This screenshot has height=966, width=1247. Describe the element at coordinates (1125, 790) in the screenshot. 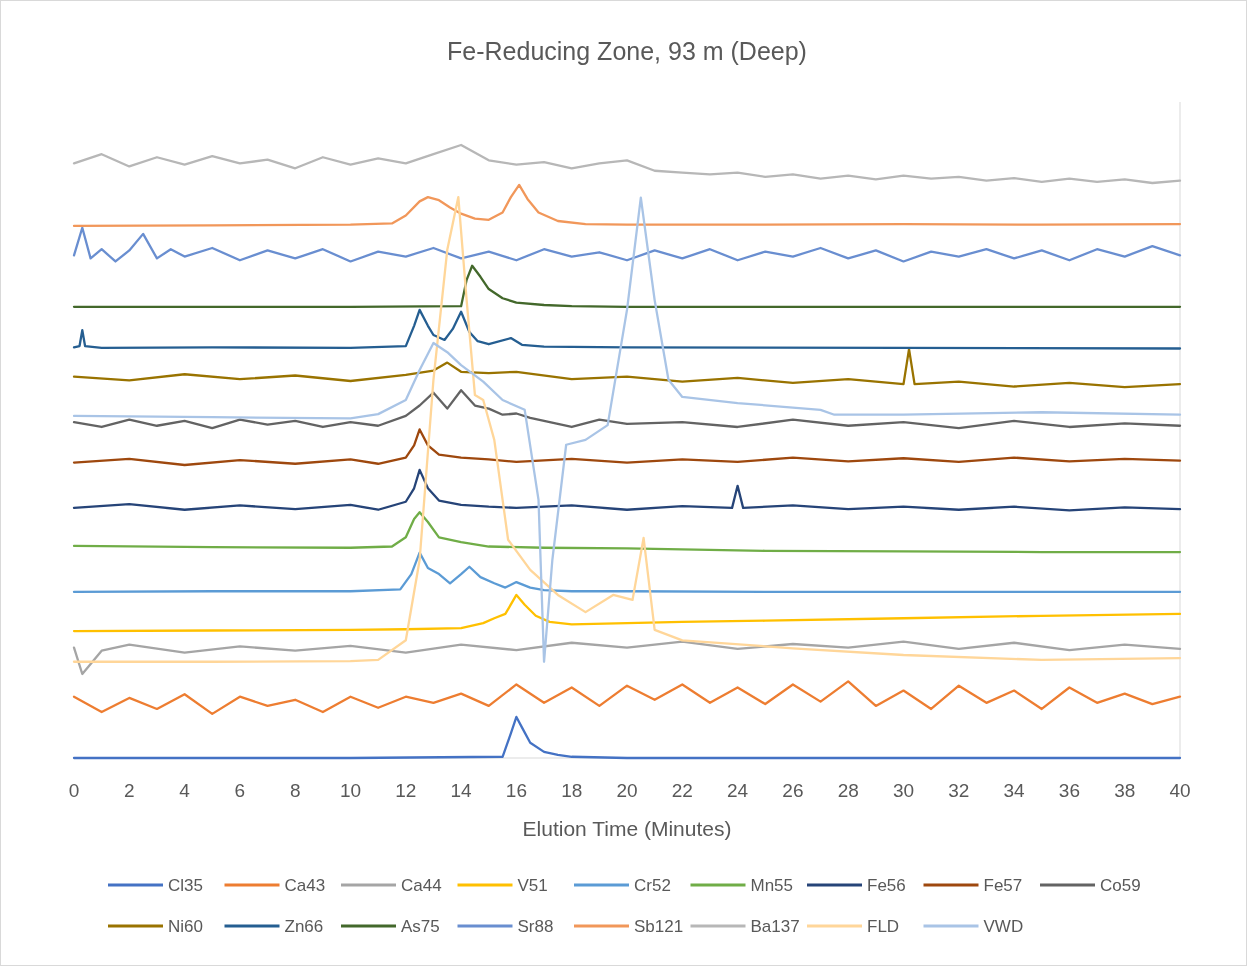

I see `x-tick-label: 38` at that location.